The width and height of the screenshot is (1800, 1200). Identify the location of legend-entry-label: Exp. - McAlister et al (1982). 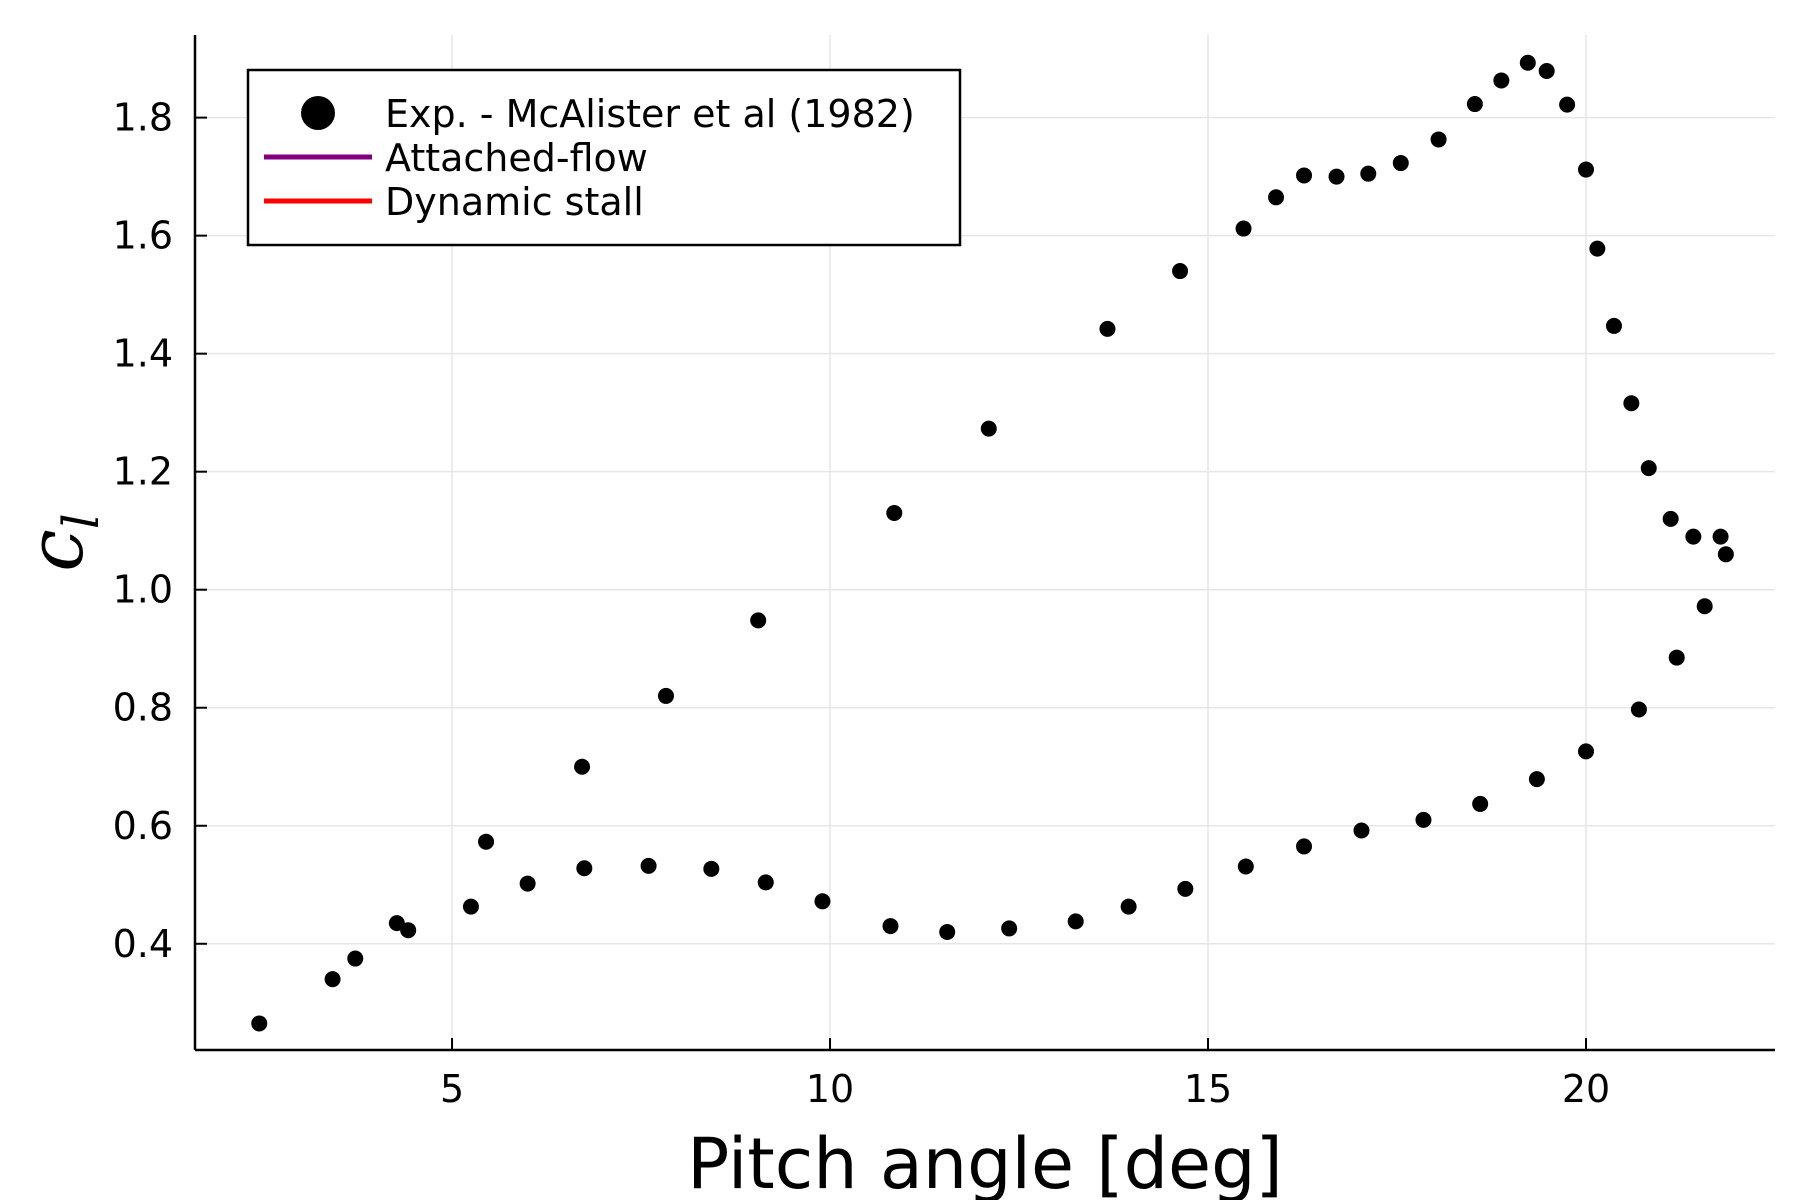
(650, 114).